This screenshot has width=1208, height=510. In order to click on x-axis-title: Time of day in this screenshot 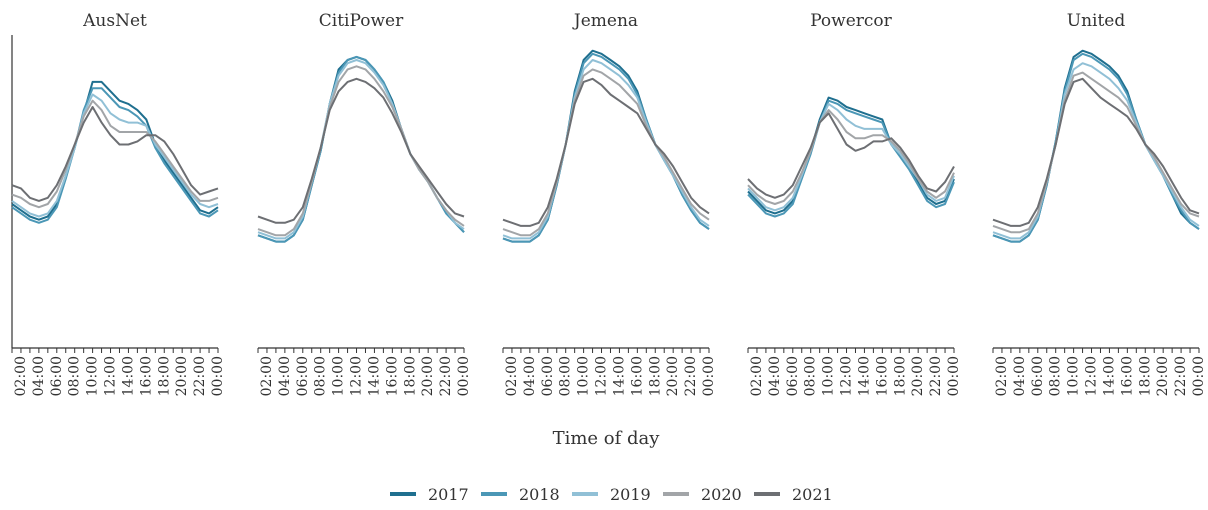, I will do `click(607, 438)`.